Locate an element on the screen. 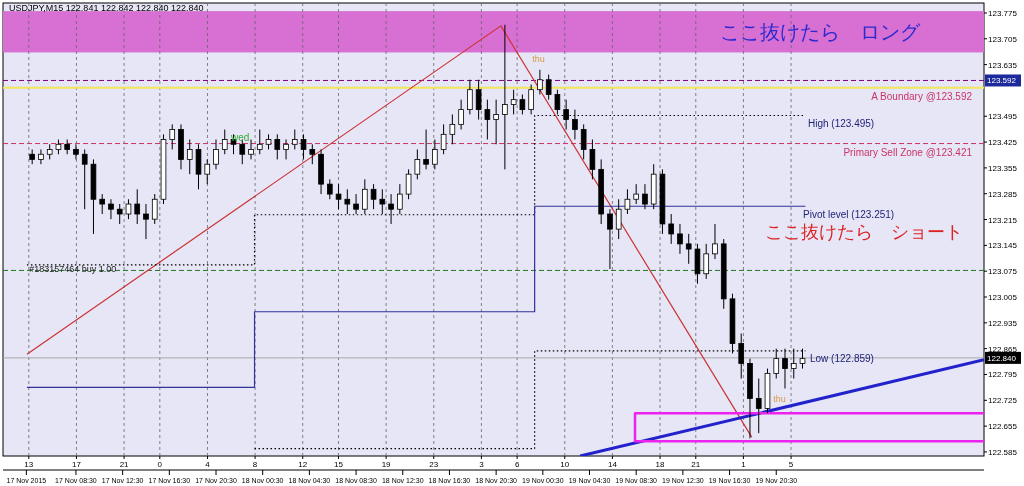 Image resolution: width=1024 pixels, height=486 pixels. x2-tick-label: 12 is located at coordinates (303, 464).